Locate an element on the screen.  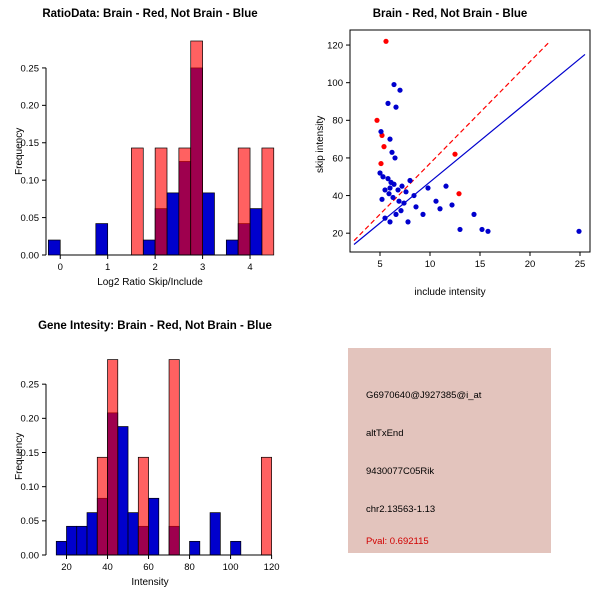
probe-id: G6970640@J927385@i_at is located at coordinates (424, 395).